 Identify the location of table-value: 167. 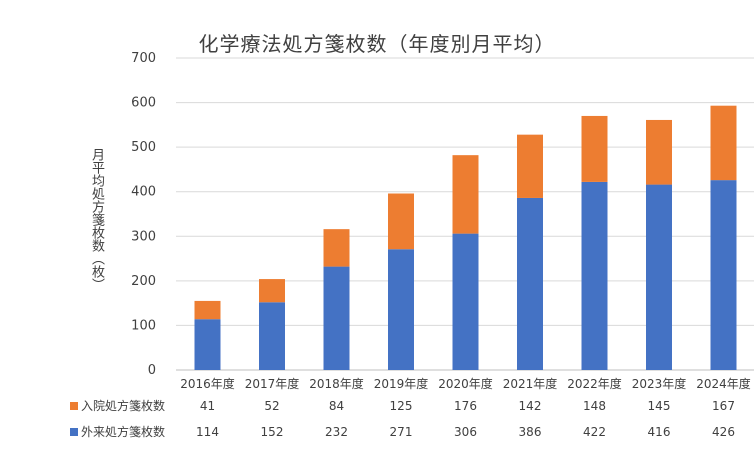
(723, 406).